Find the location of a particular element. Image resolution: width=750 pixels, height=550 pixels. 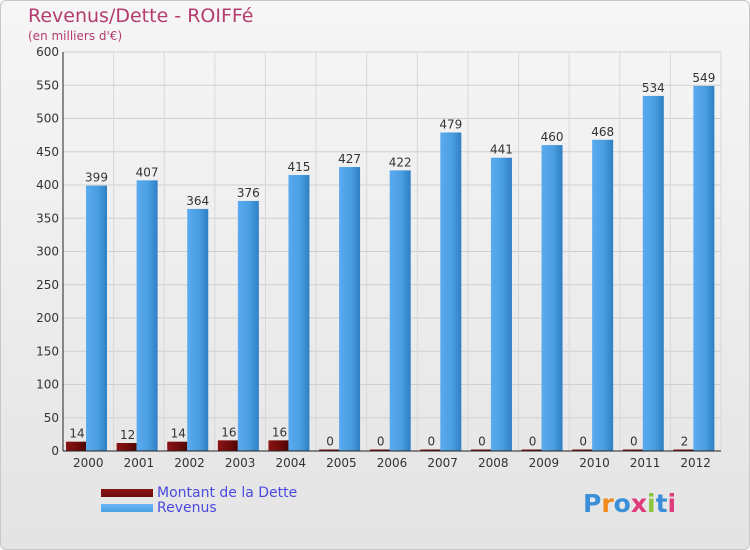

data-label-debt-2011: 0 is located at coordinates (634, 442).